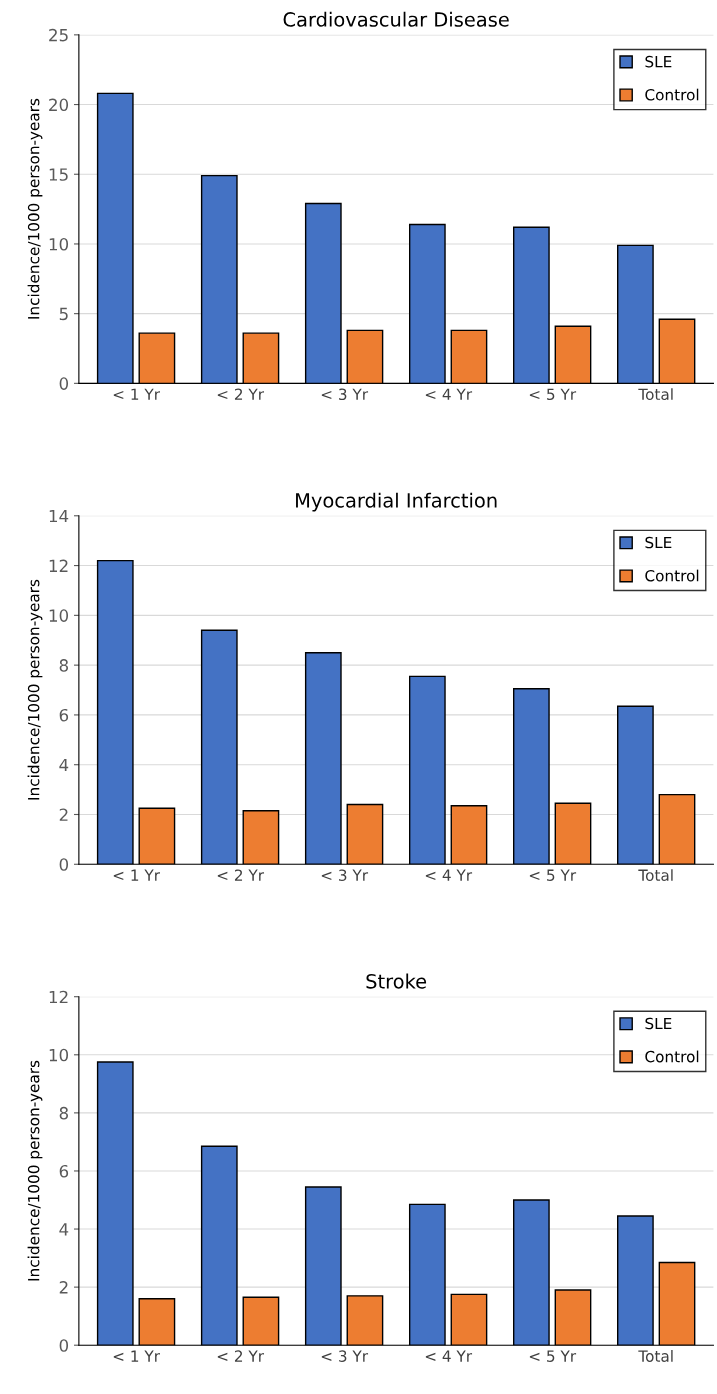 This screenshot has width=717, height=1394. What do you see at coordinates (58, 35) in the screenshot?
I see `y-tick-label: 25` at bounding box center [58, 35].